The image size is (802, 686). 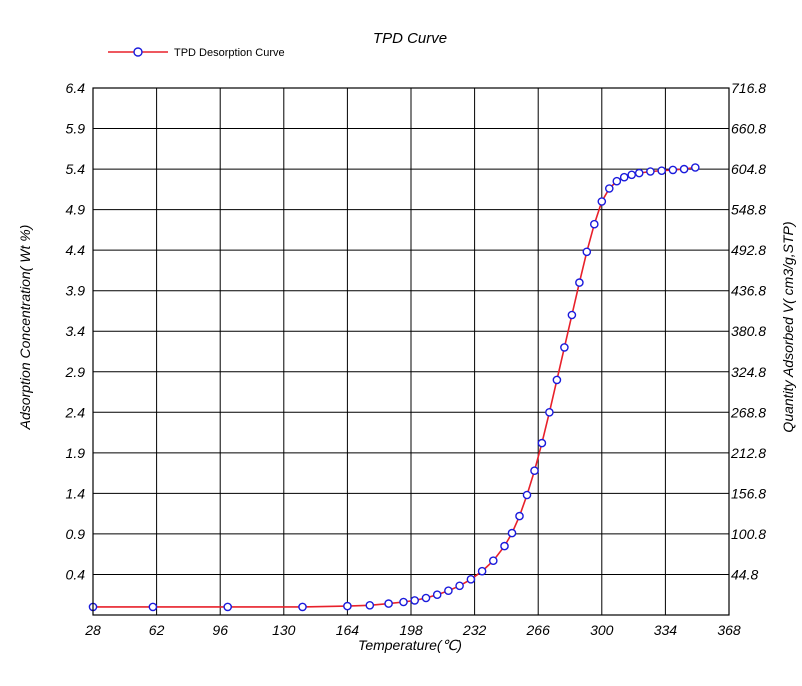 I want to click on legend-marker, so click(x=138, y=52).